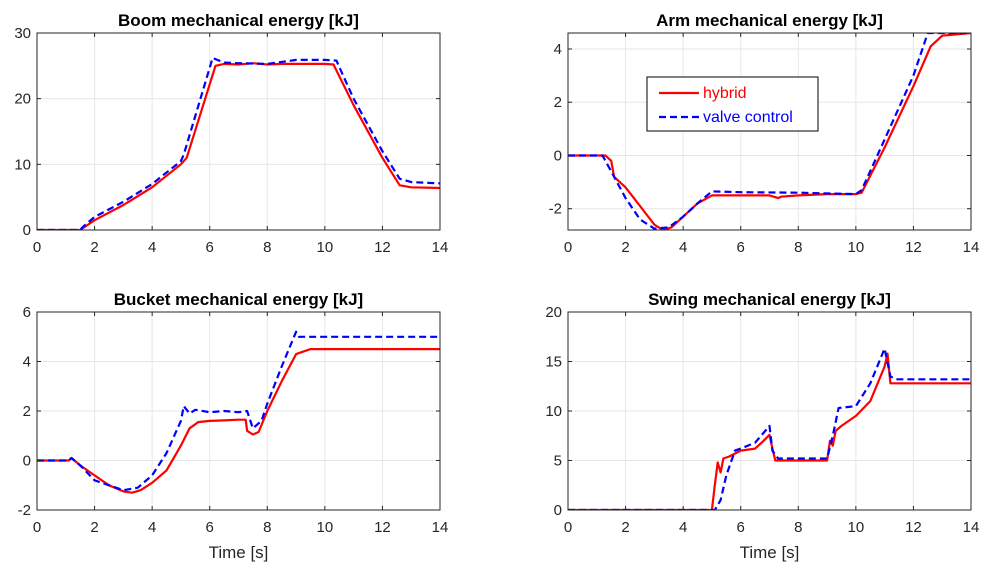 The width and height of the screenshot is (982, 569). I want to click on legend-box, so click(732, 104).